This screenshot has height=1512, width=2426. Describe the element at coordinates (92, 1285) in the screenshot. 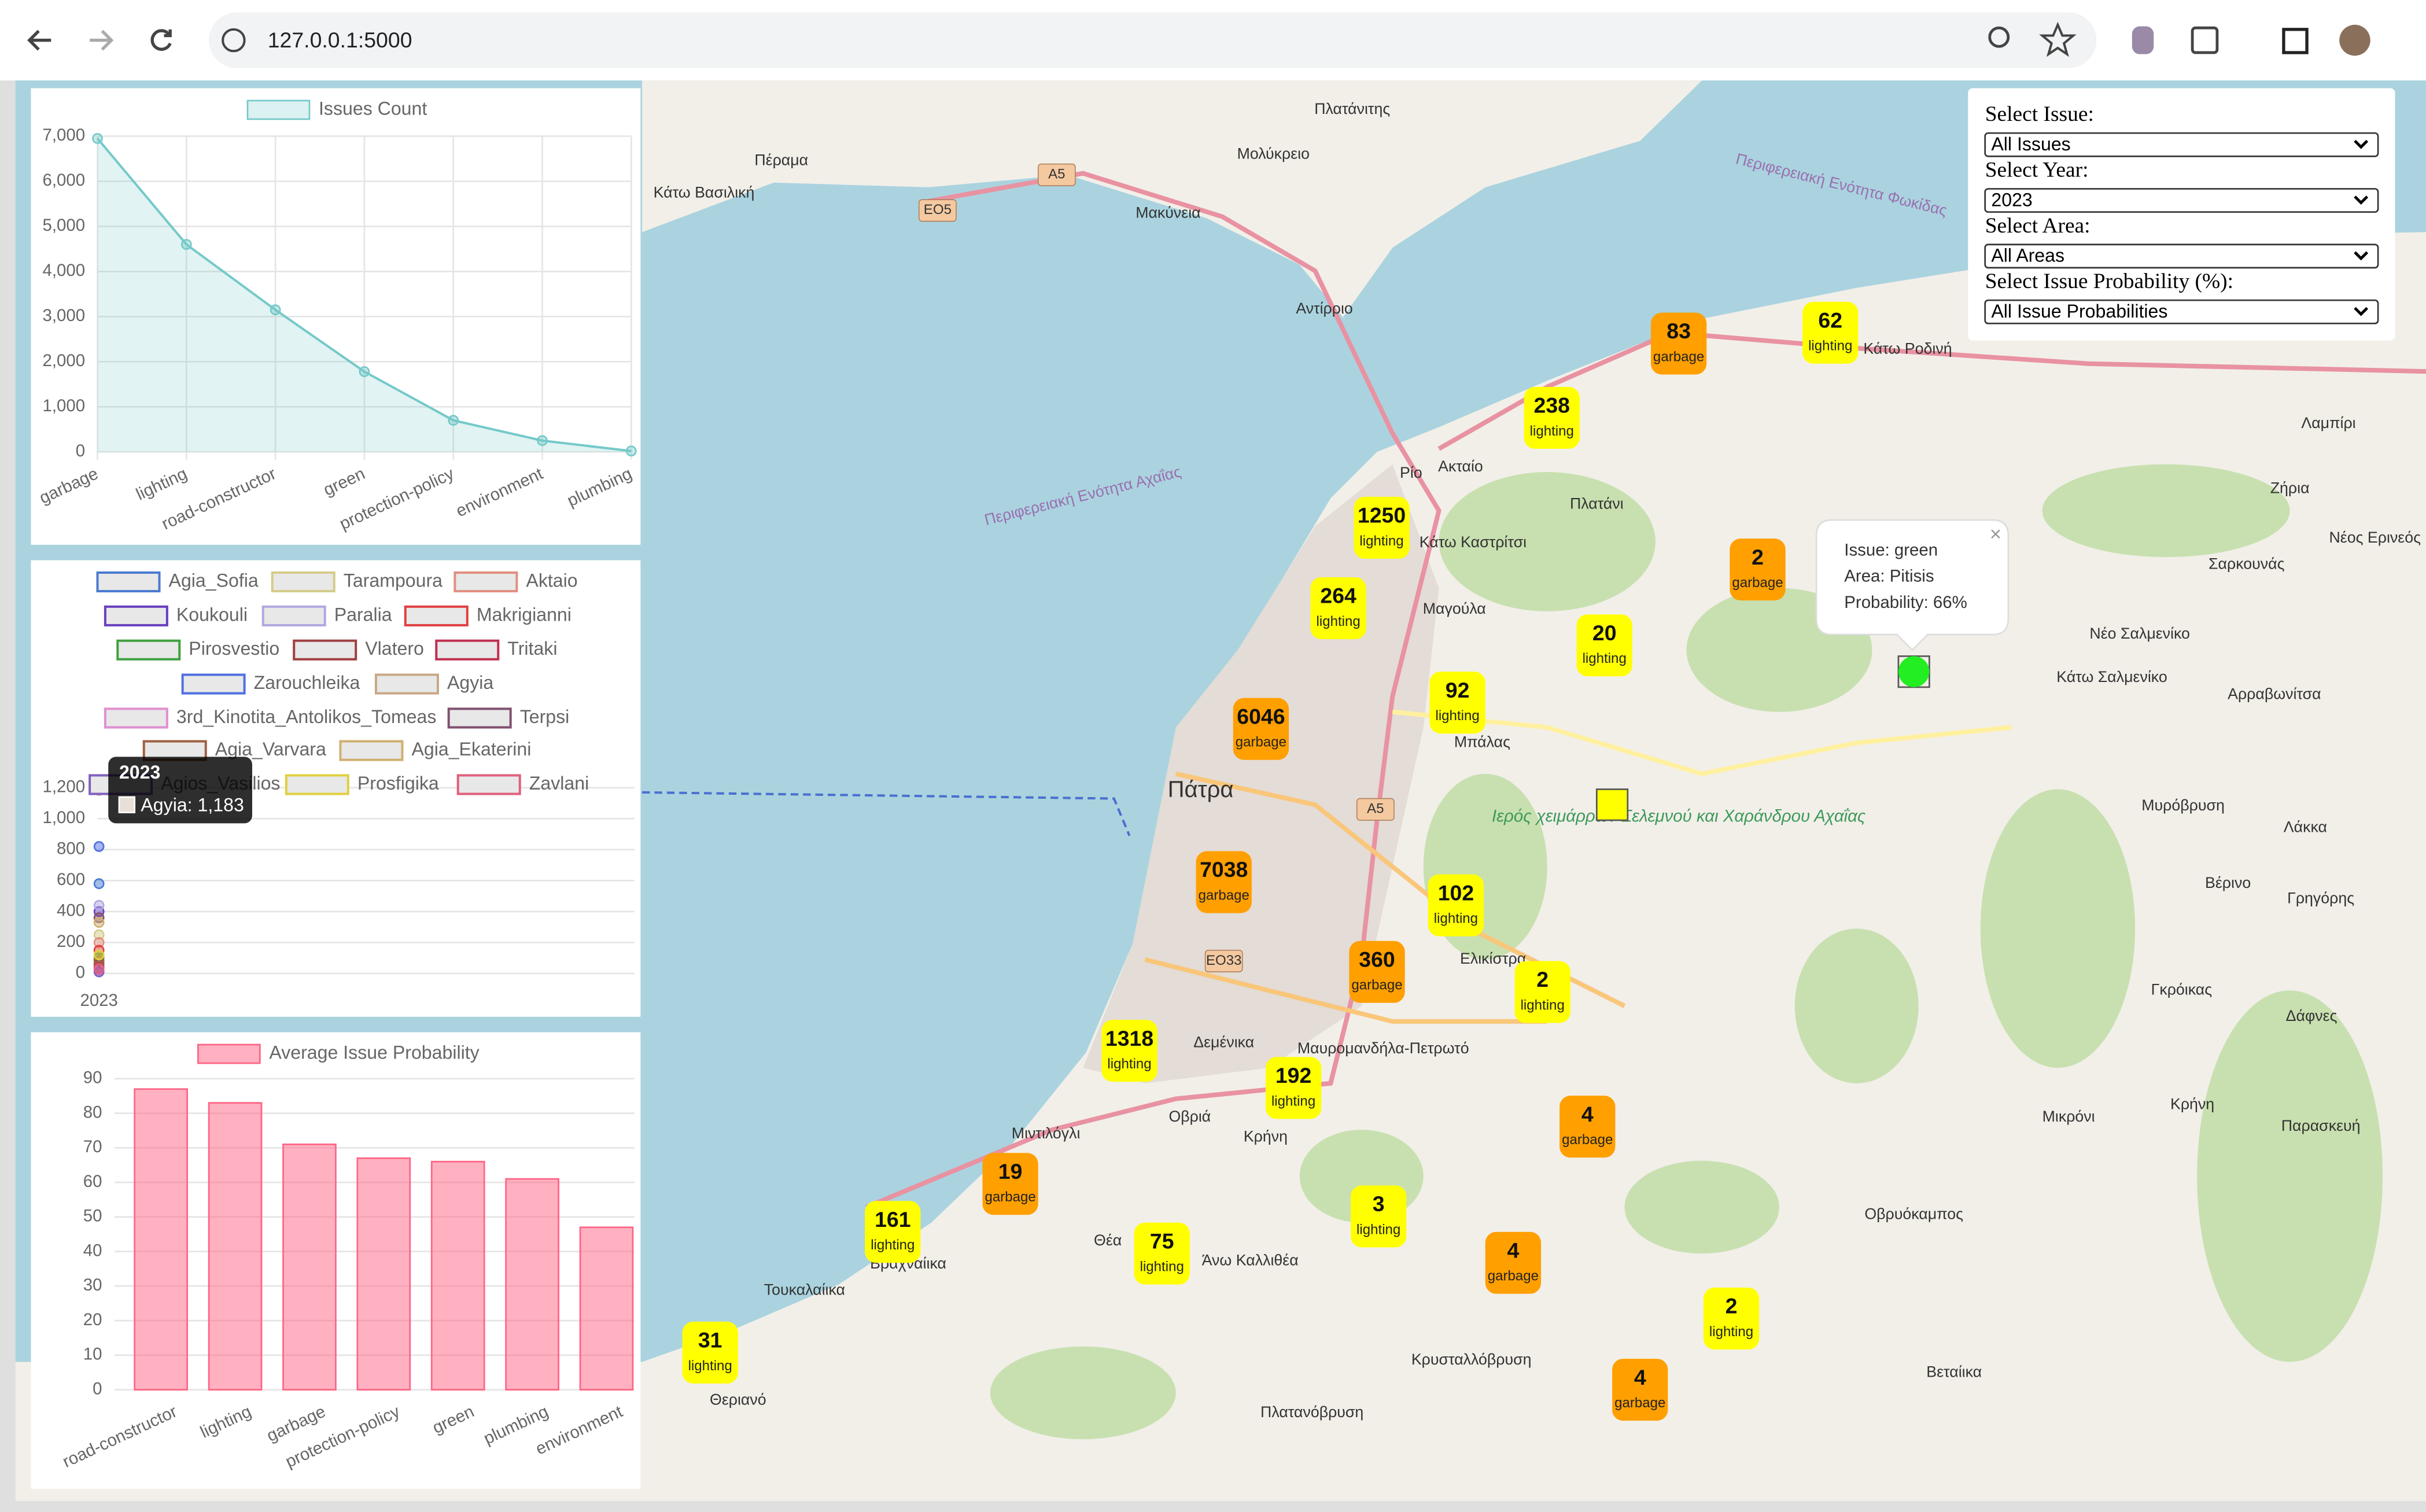

I see `y-tick-label: 30` at that location.